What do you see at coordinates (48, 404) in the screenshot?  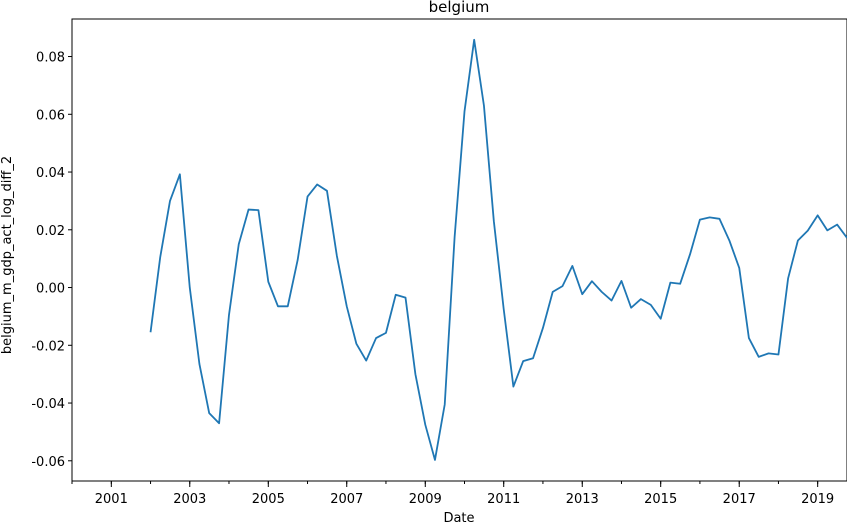 I see `y-tick-label: -0.04` at bounding box center [48, 404].